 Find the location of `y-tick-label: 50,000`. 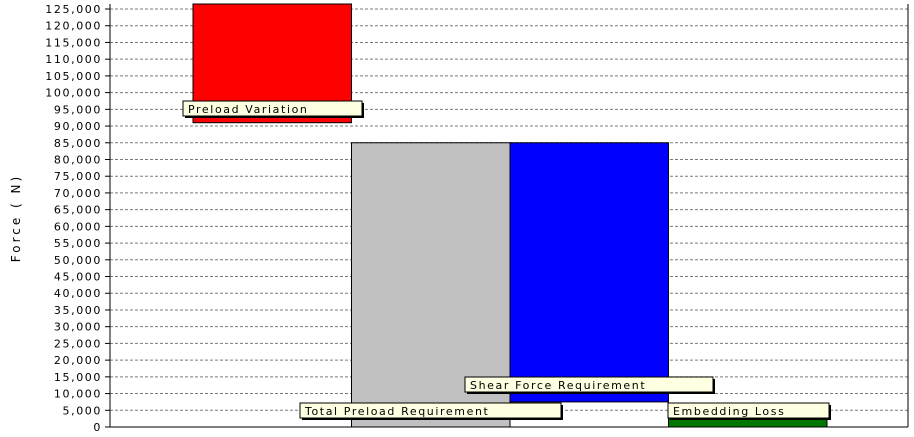

y-tick-label: 50,000 is located at coordinates (78, 260).